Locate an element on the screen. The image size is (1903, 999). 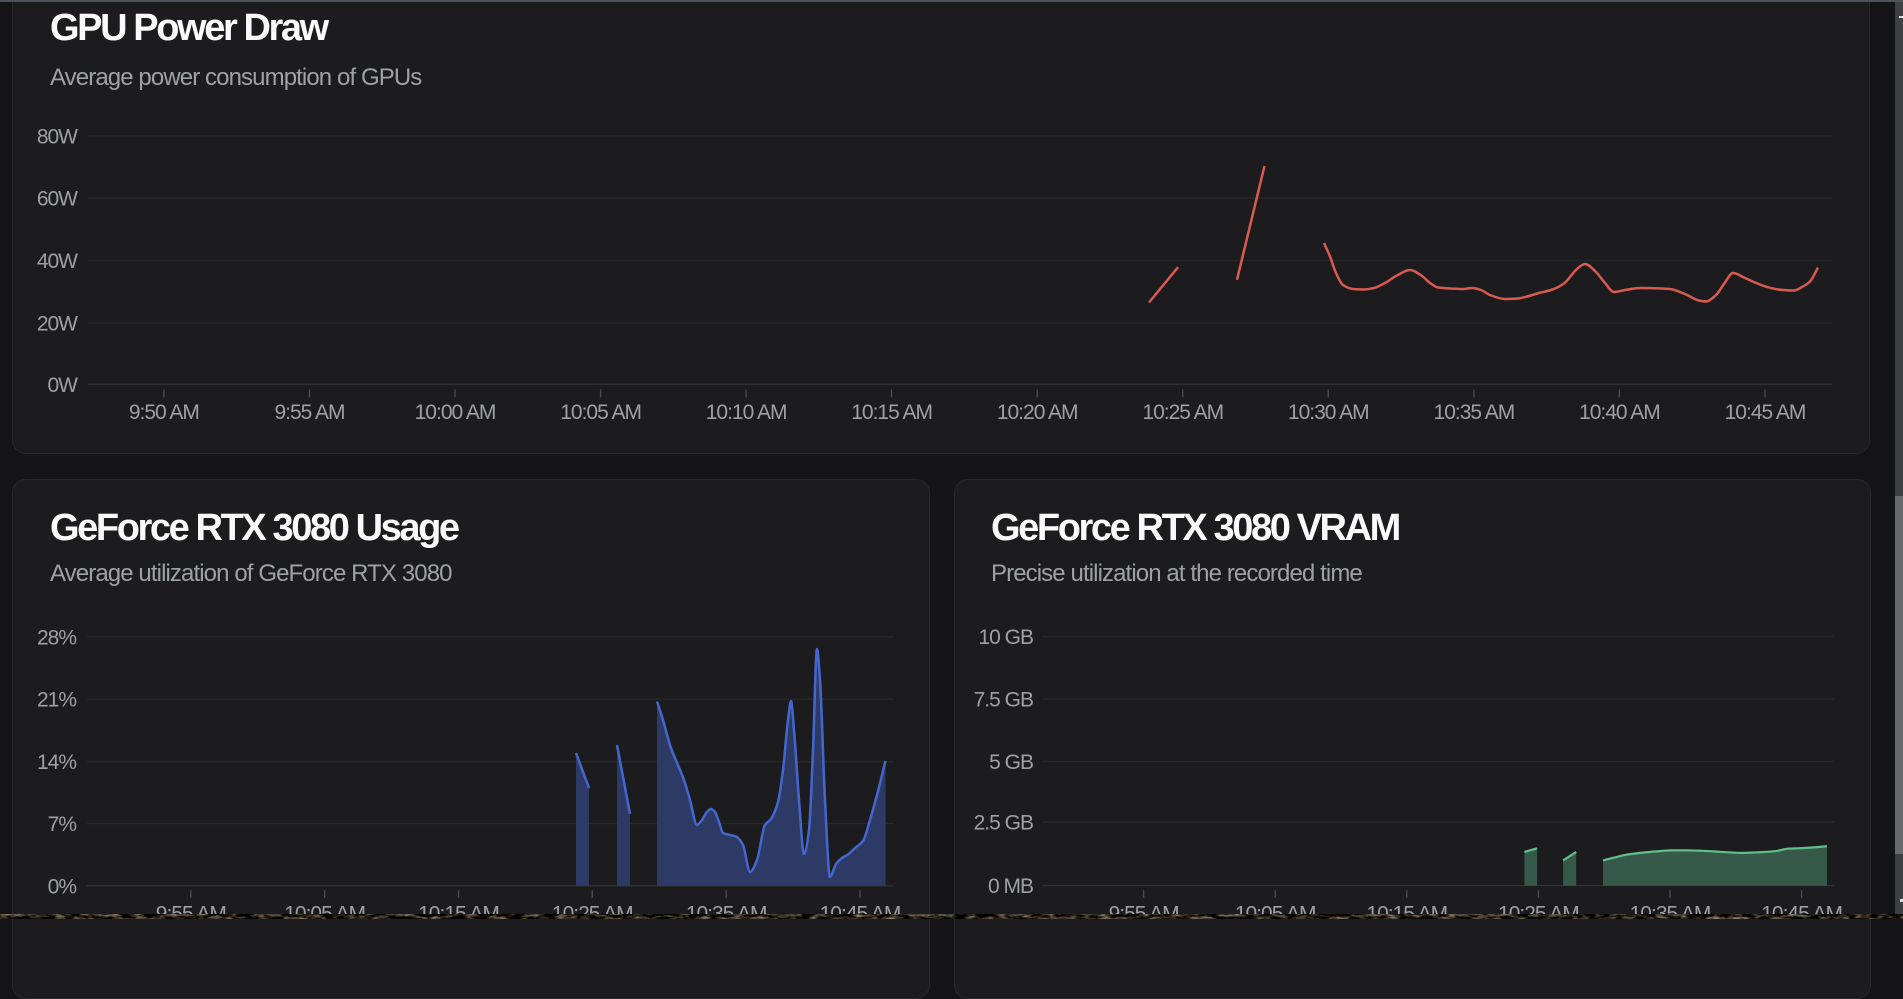
svg-text: 10:05 AM is located at coordinates (600, 412).